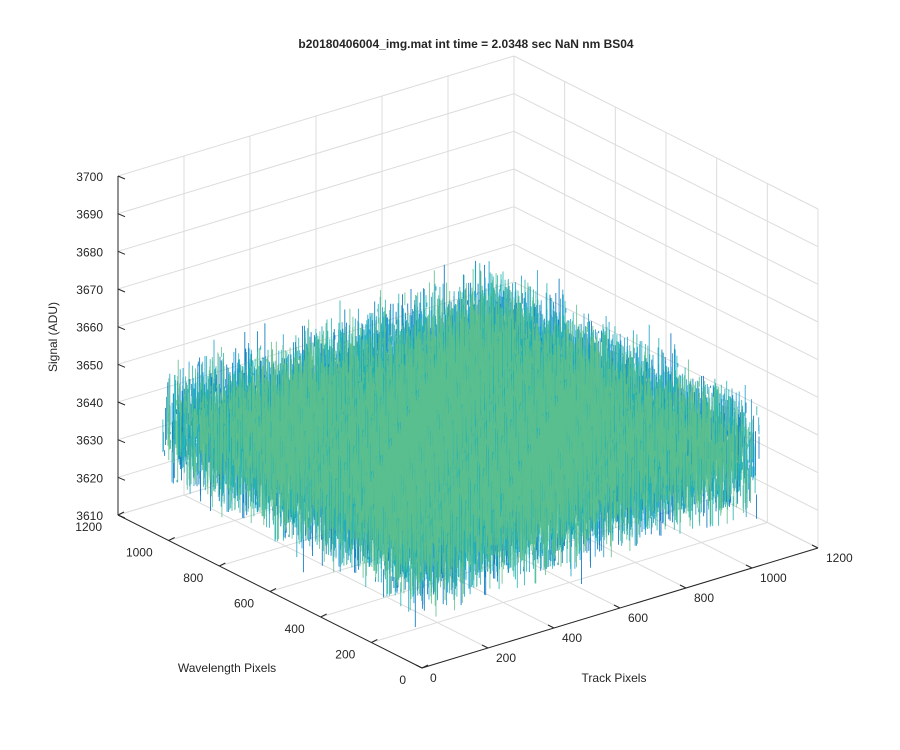  What do you see at coordinates (638, 618) in the screenshot?
I see `x-tick-label: 600` at bounding box center [638, 618].